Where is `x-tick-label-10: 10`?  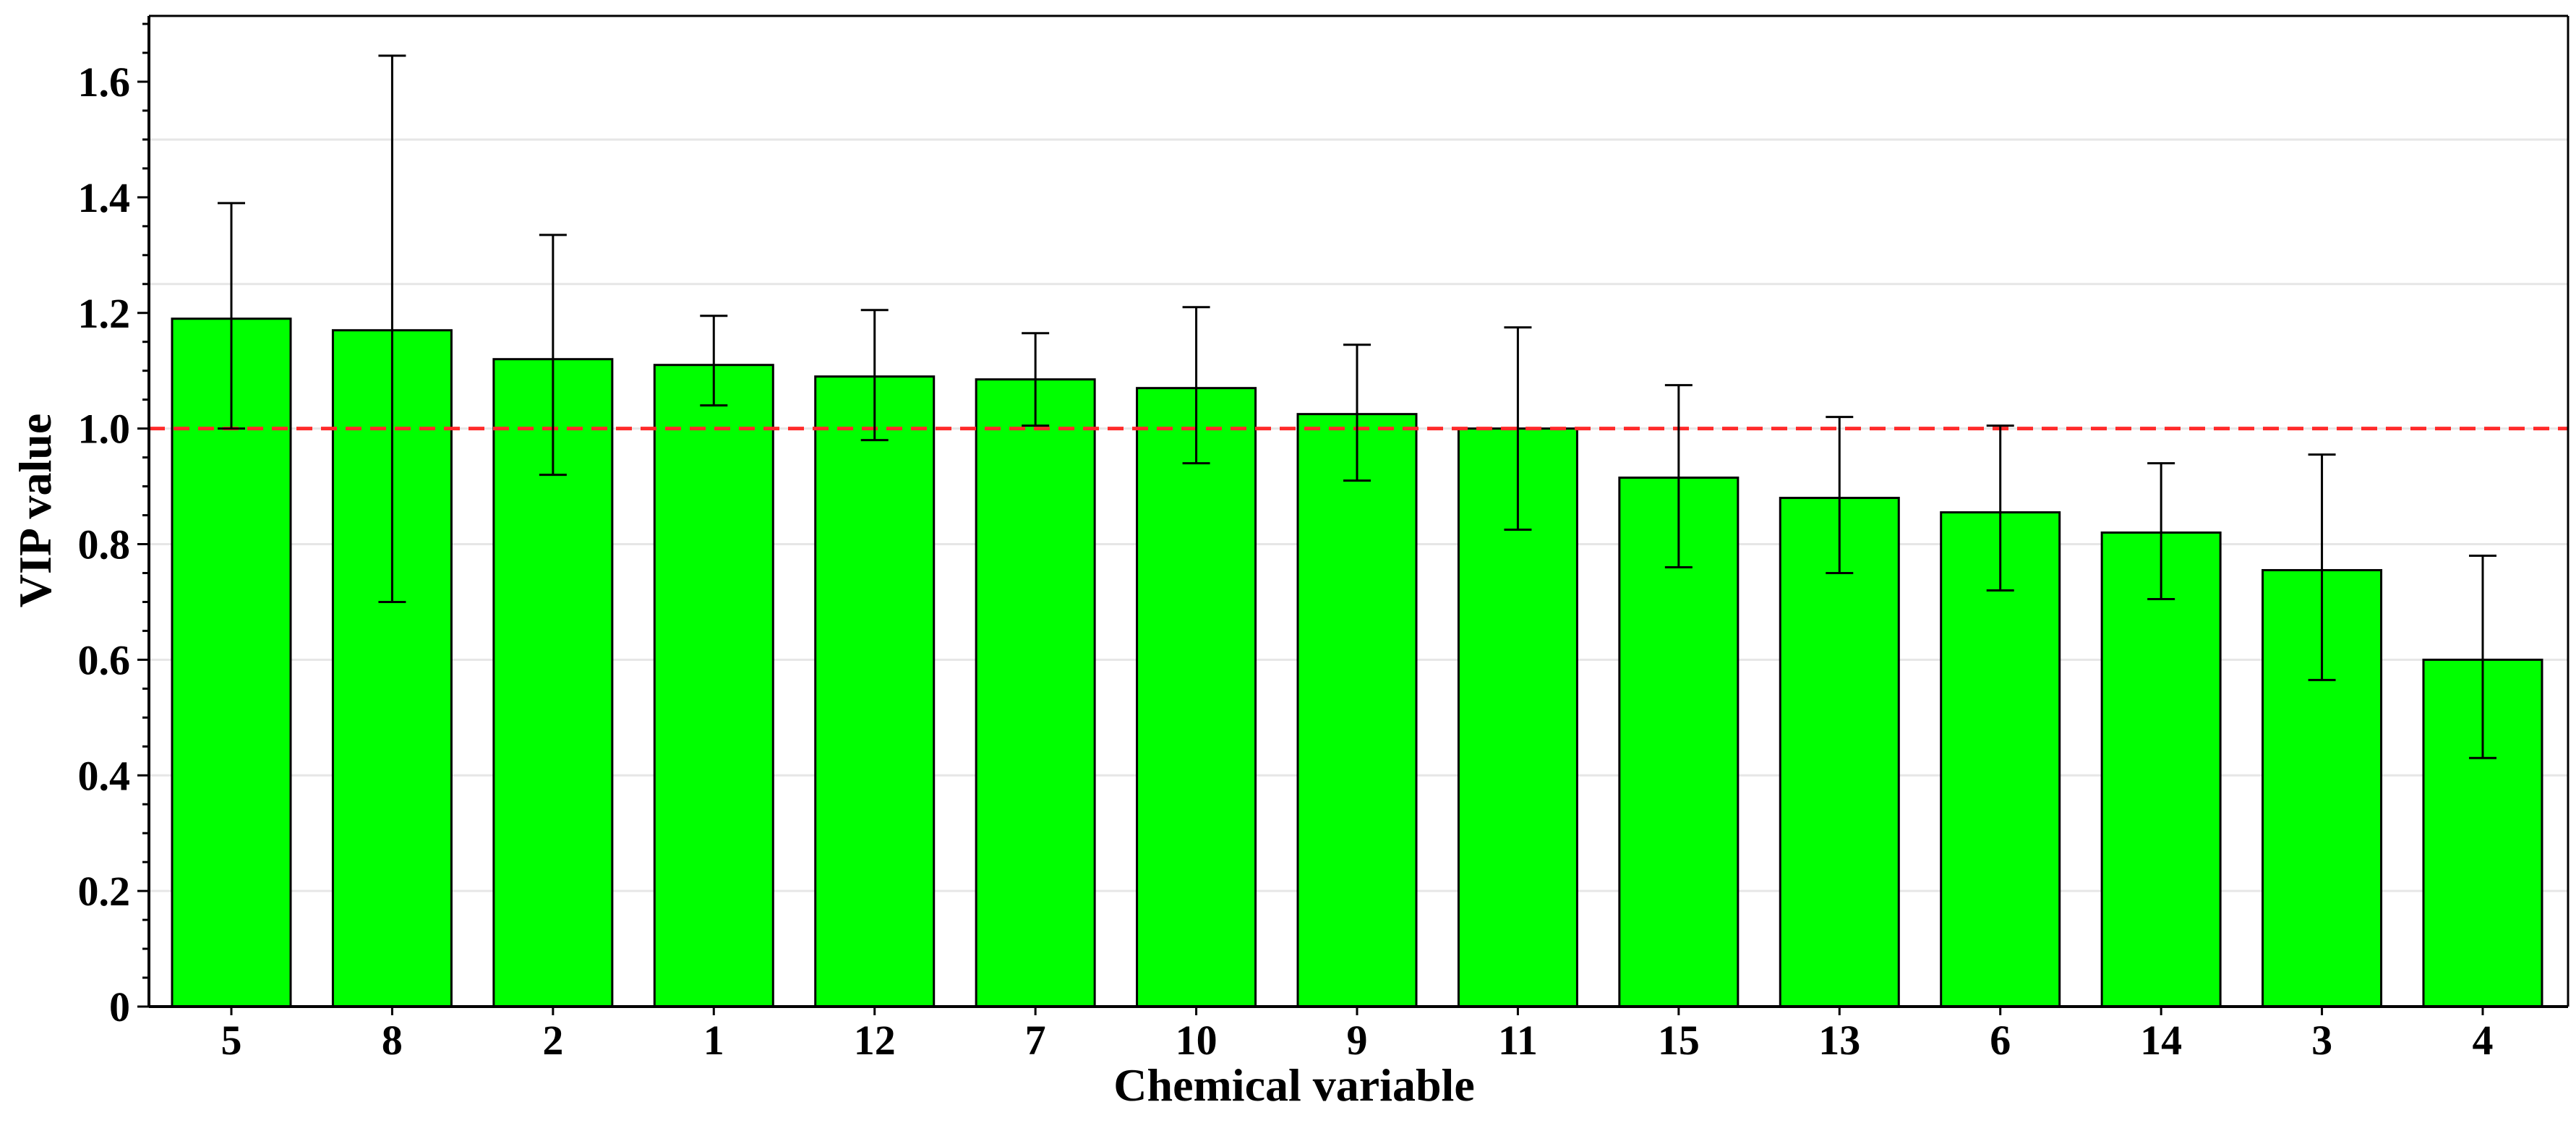 x-tick-label-10: 10 is located at coordinates (1197, 1040).